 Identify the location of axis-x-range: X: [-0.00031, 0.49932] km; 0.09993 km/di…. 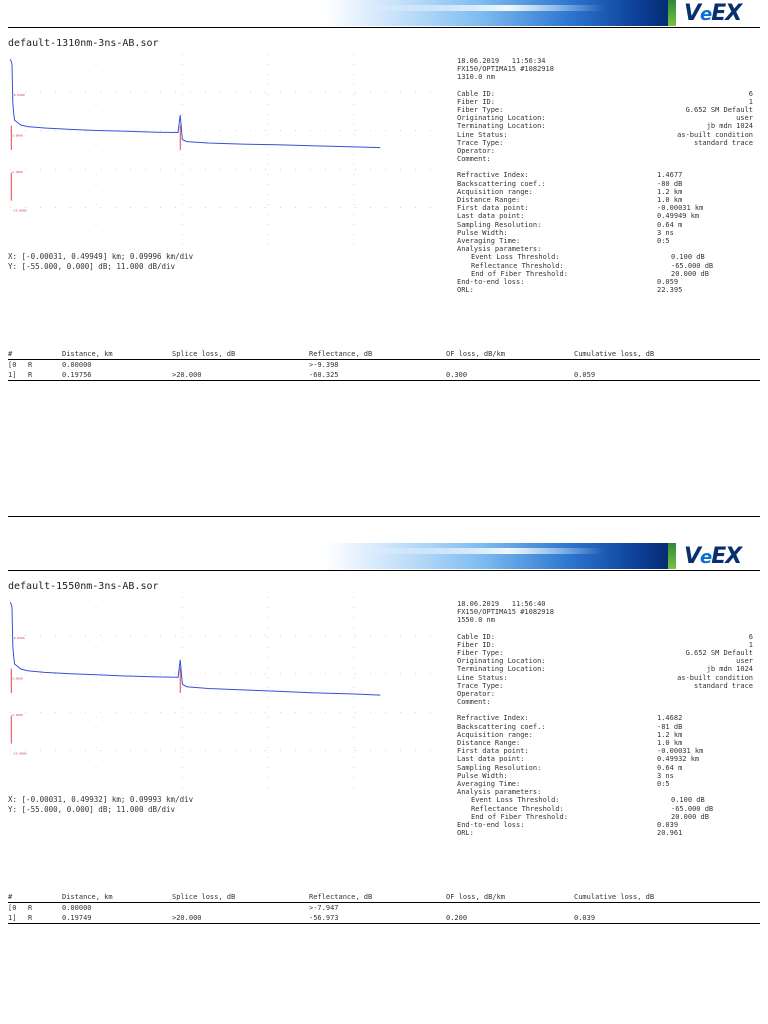
(101, 799).